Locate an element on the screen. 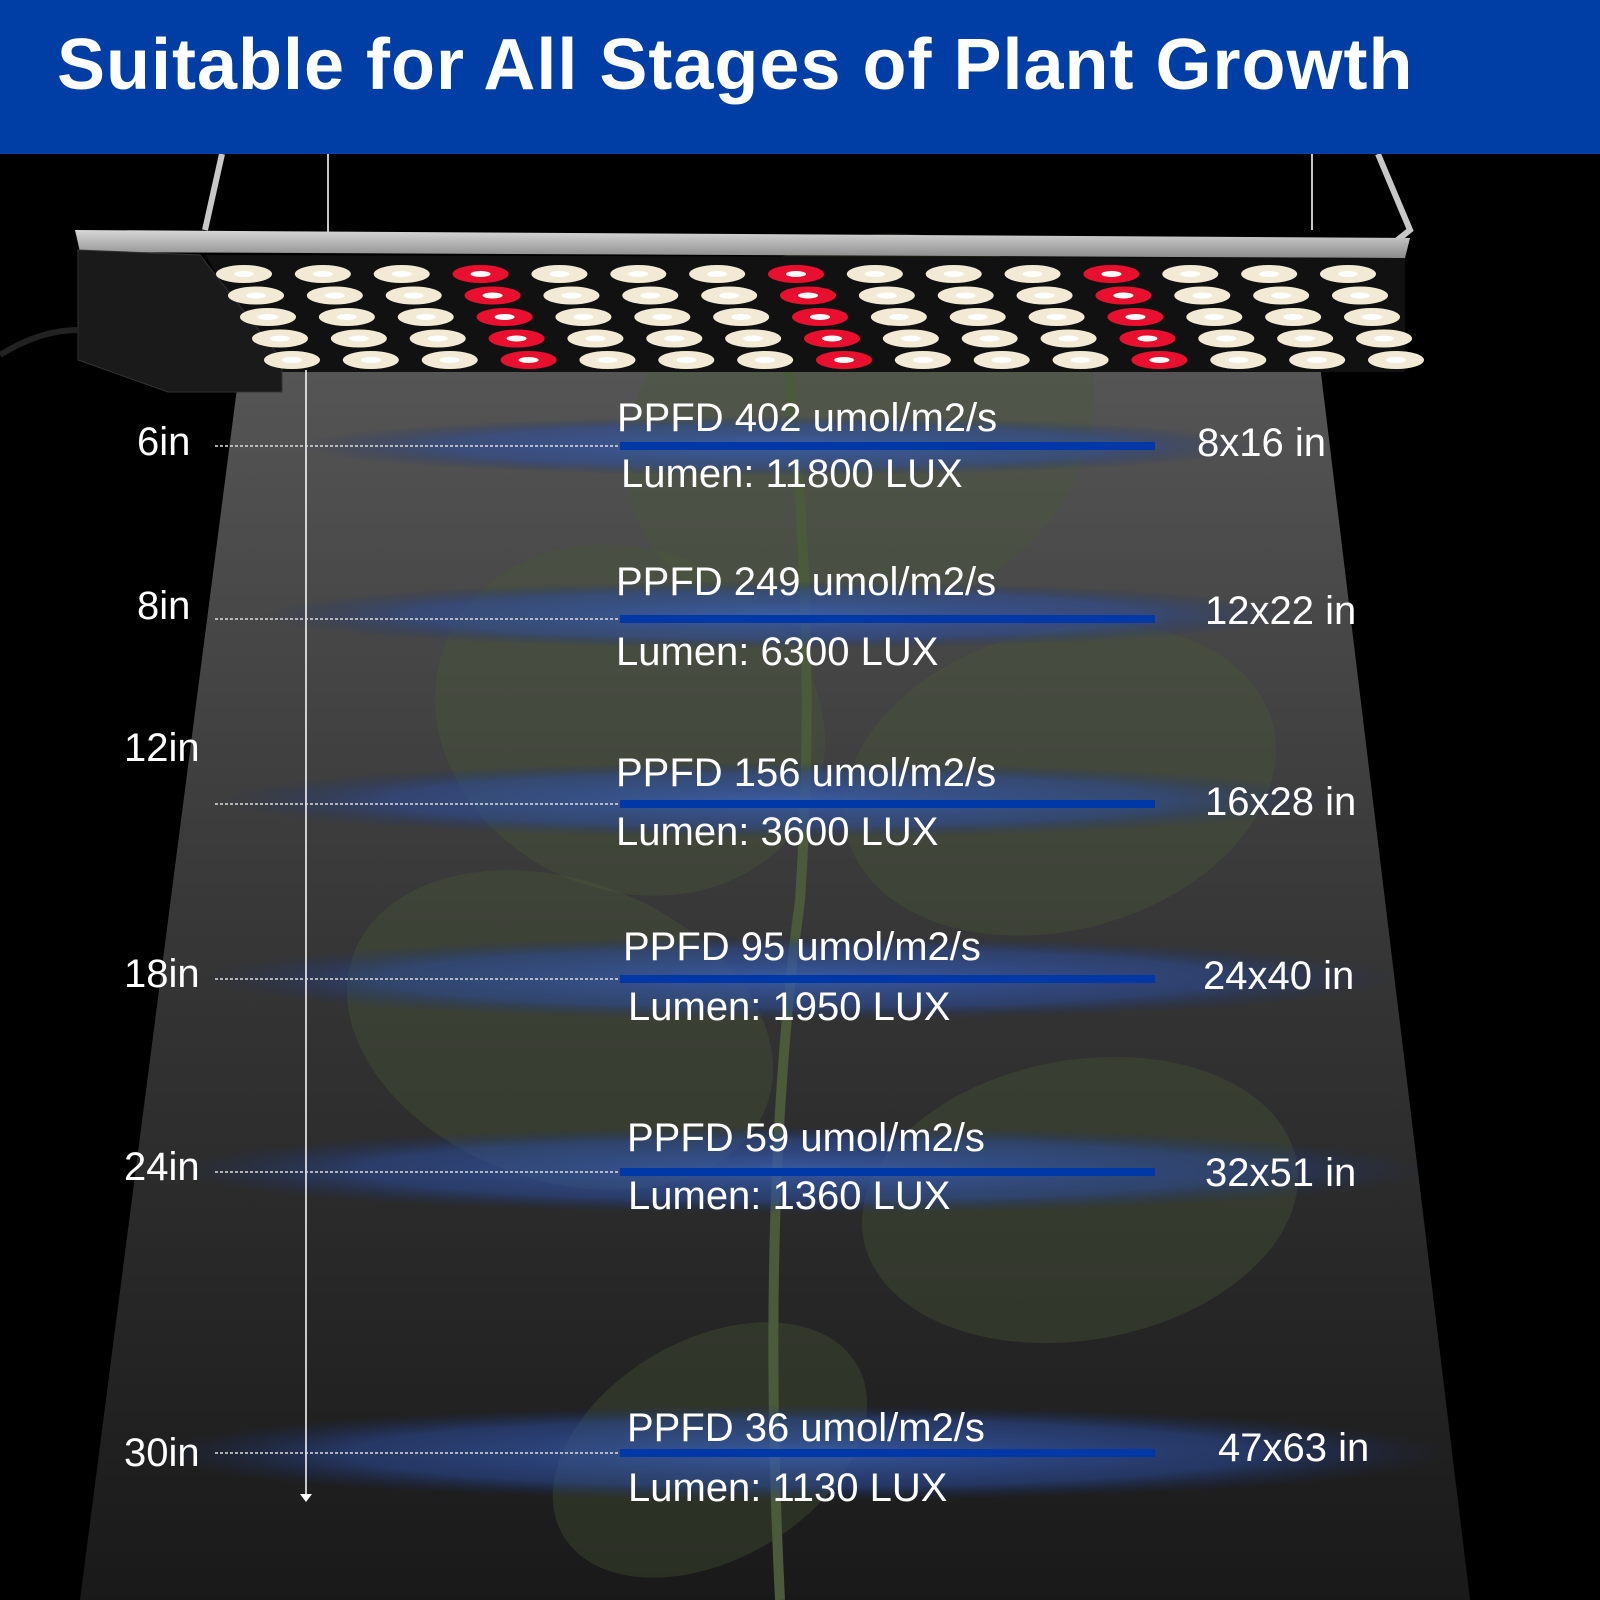 The width and height of the screenshot is (1600, 1600). ppfd-value: PPFD 156 umol/m2/s is located at coordinates (806, 773).